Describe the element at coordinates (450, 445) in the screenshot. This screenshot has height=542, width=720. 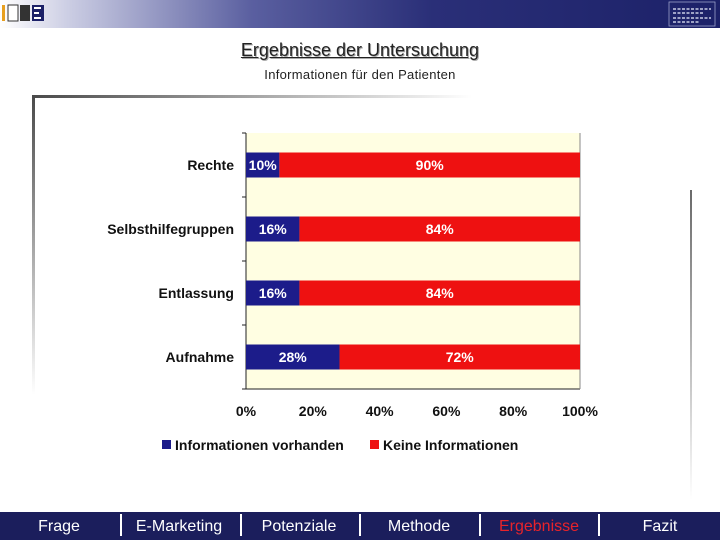
I see `legend-label: Keine Informationen` at that location.